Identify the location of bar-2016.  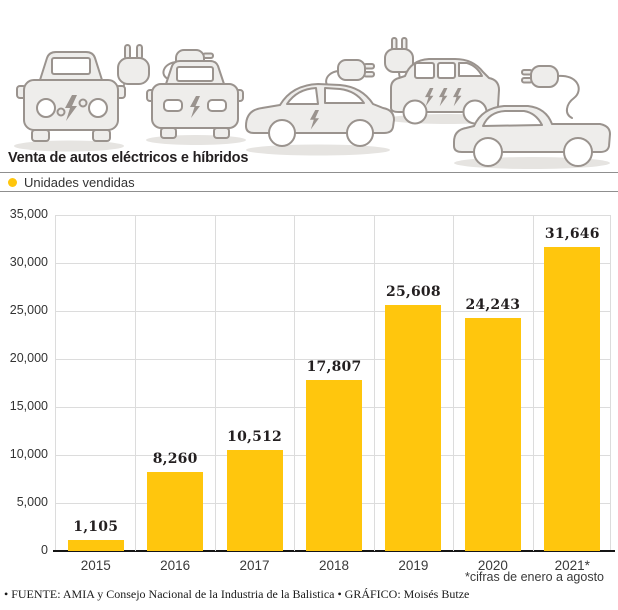
(175, 511).